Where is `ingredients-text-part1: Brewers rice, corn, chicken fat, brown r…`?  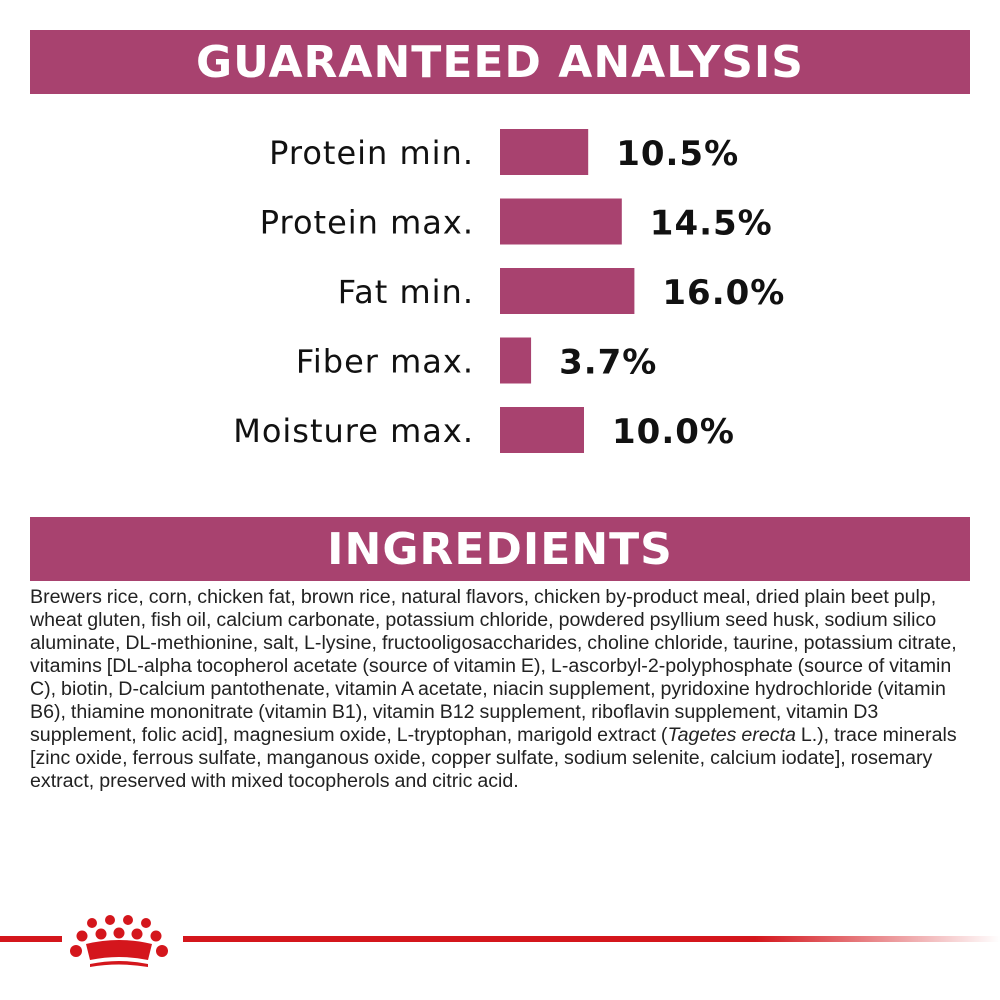 ingredients-text-part1: Brewers rice, corn, chicken fat, brown r… is located at coordinates (493, 666).